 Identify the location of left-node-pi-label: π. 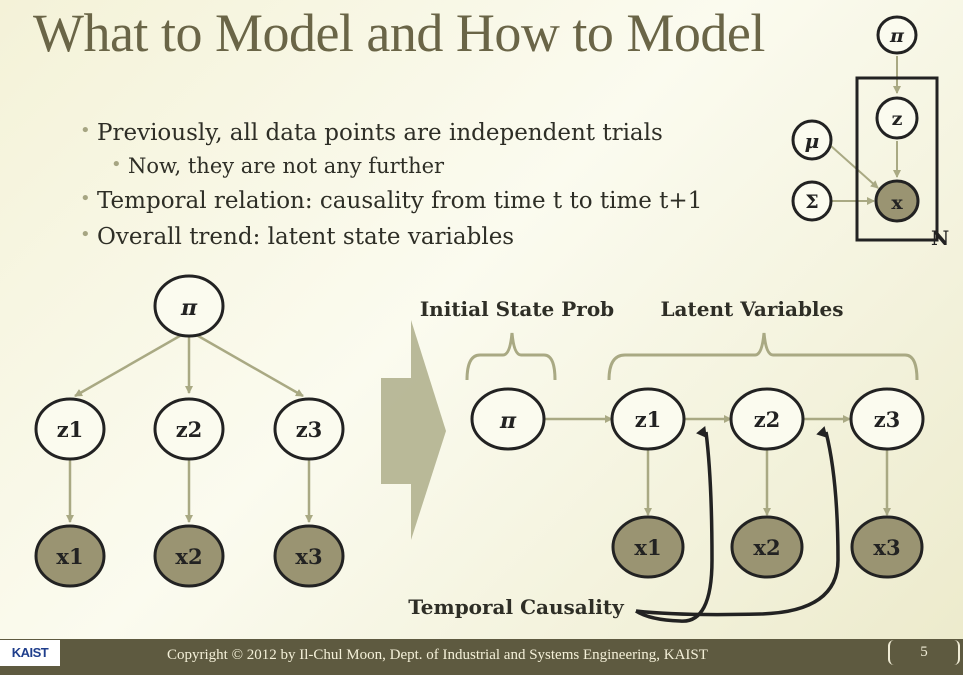
(189, 308).